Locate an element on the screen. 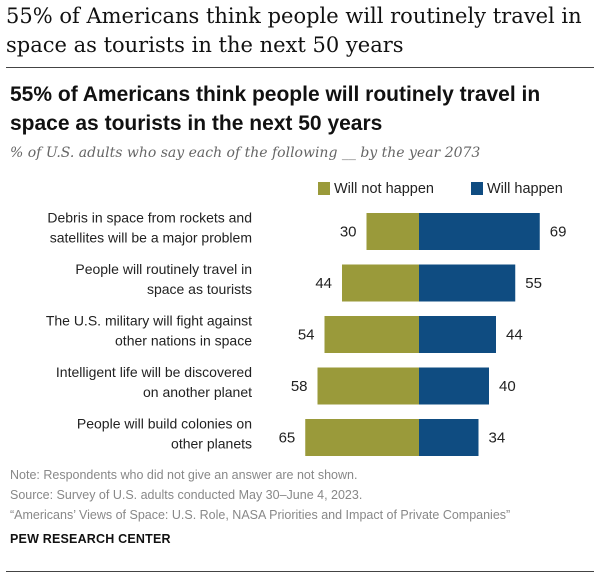 This screenshot has width=600, height=578. value-label-will-not-happen-3: 54 is located at coordinates (306, 335).